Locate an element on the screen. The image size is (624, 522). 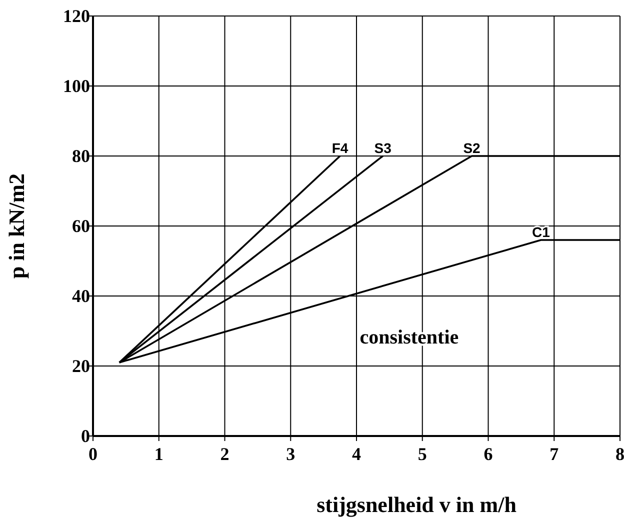
x-tick-label: 6 is located at coordinates (488, 454).